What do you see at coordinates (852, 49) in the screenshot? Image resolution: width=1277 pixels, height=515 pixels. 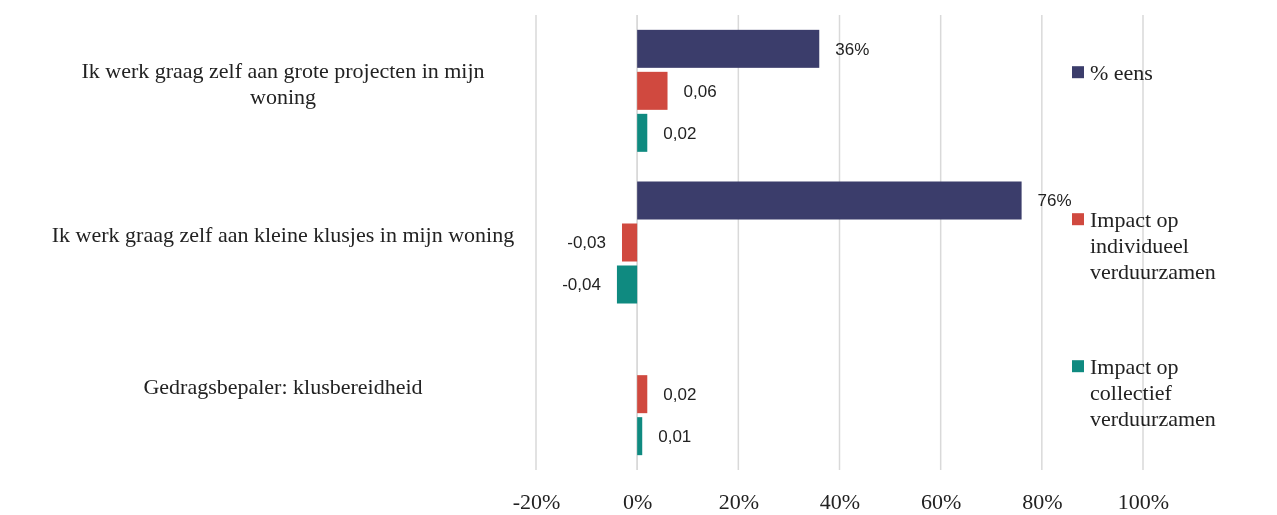 I see `data-label: 36%` at bounding box center [852, 49].